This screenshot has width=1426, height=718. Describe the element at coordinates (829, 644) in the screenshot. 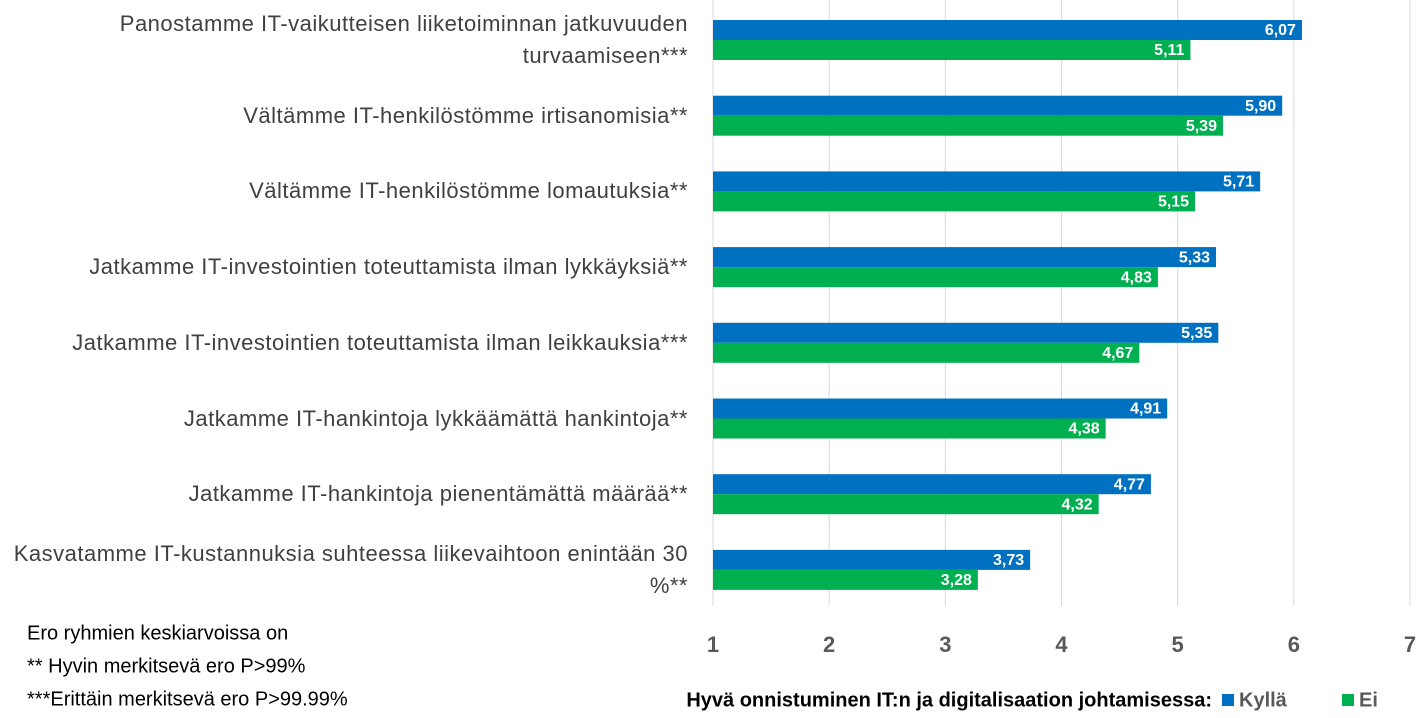

I see `x-tick-label: 2` at that location.